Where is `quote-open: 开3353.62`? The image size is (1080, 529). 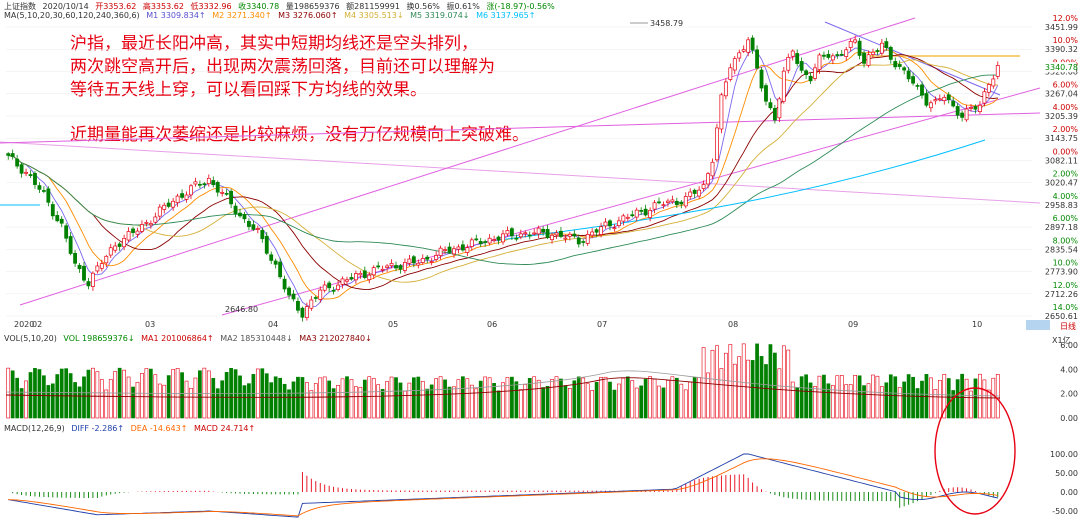
quote-open: 开3353.62 is located at coordinates (116, 6).